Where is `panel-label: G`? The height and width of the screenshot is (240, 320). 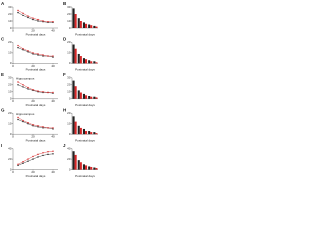
panel-label: G is located at coordinates (3, 109).